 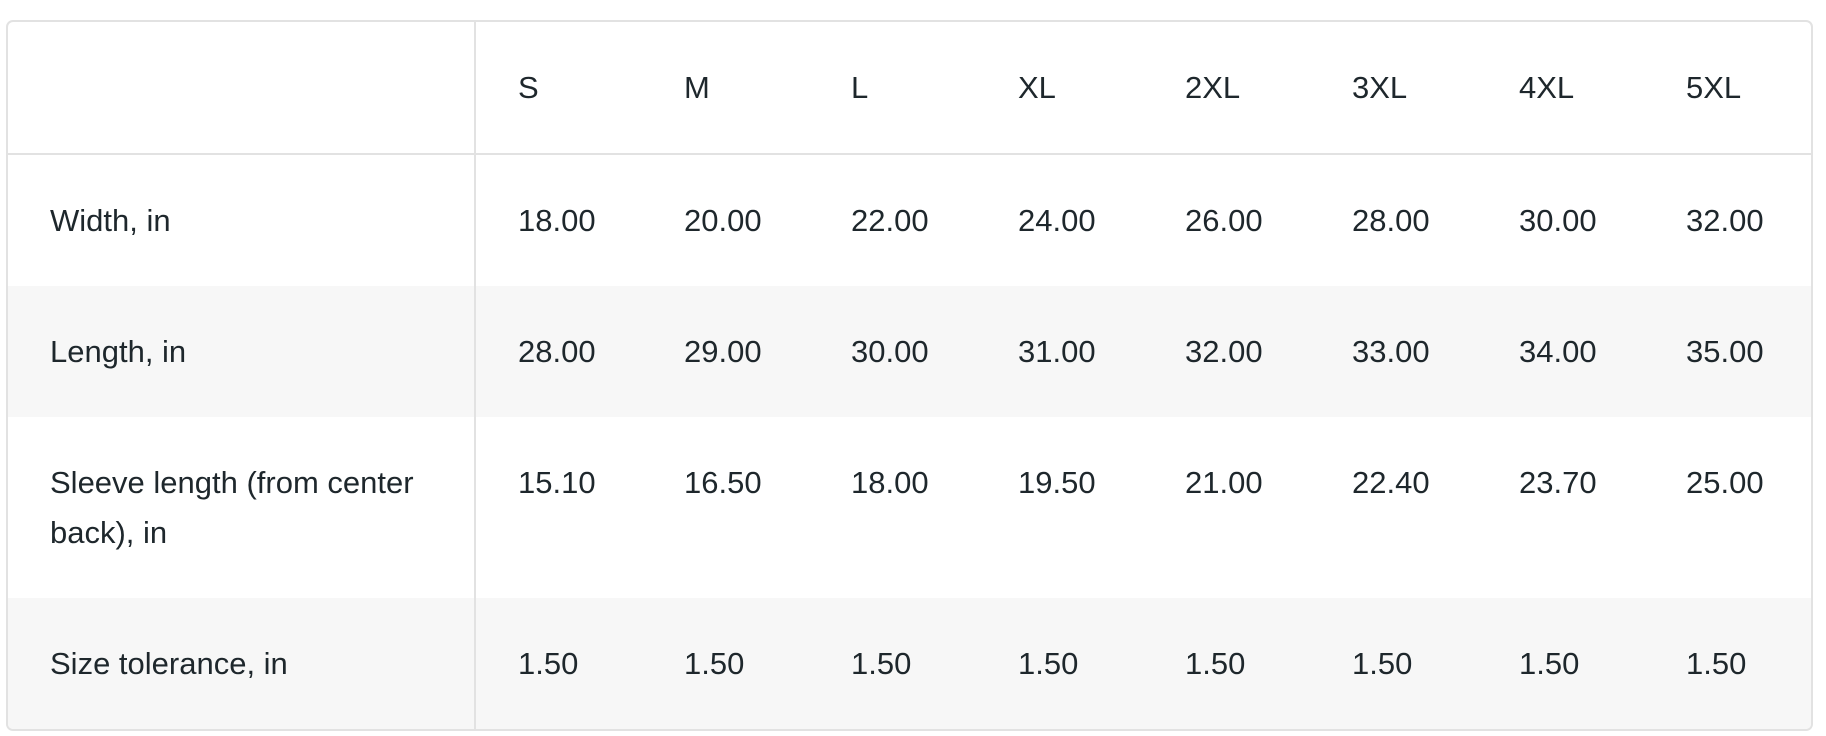 I want to click on measurement-cell: 16.50, so click(x=723, y=482).